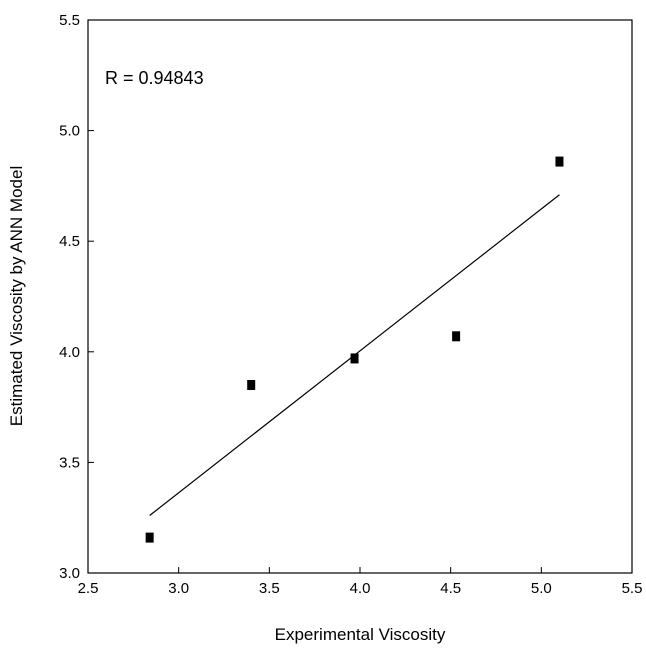 The image size is (646, 658). I want to click on y-tick-label: 3.0, so click(69, 573).